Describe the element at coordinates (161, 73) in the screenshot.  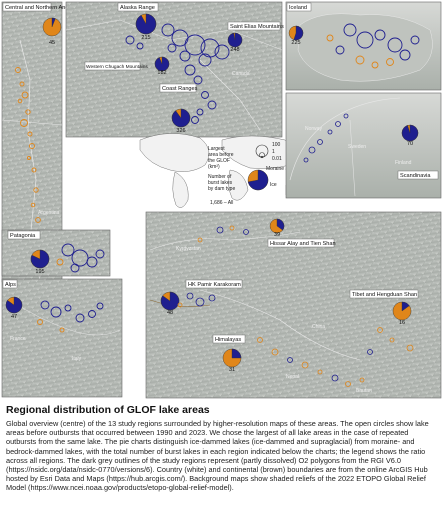
I see `count-western-chugach: 182` at that location.